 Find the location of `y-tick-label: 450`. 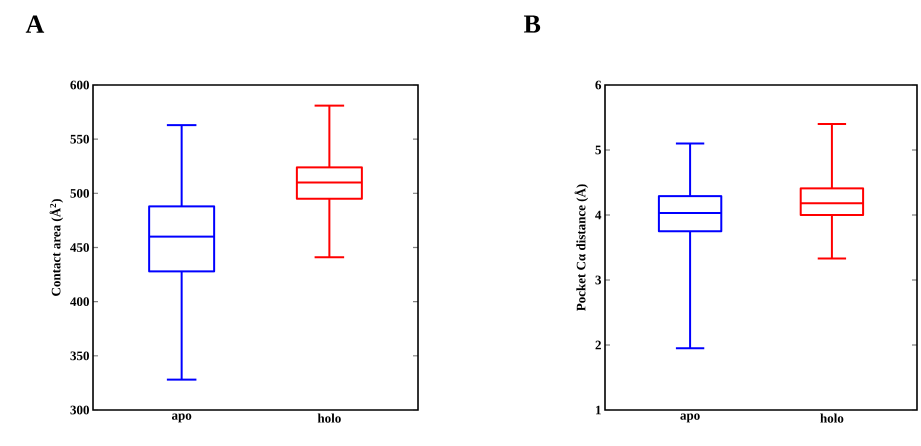

y-tick-label: 450 is located at coordinates (79, 247).